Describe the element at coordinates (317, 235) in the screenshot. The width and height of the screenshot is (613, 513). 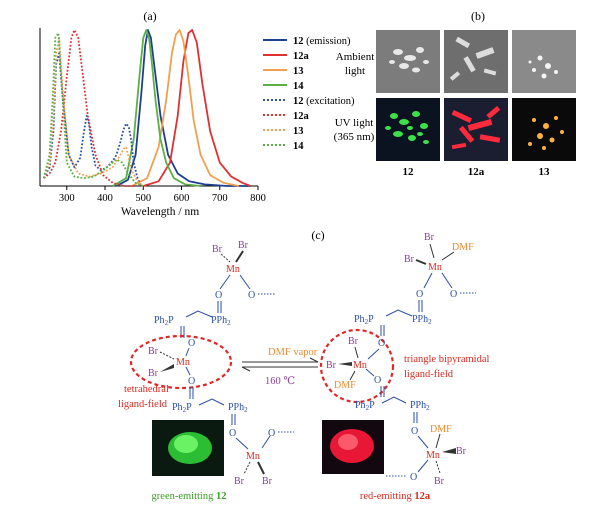
I see `panel-label-c: (c)` at that location.